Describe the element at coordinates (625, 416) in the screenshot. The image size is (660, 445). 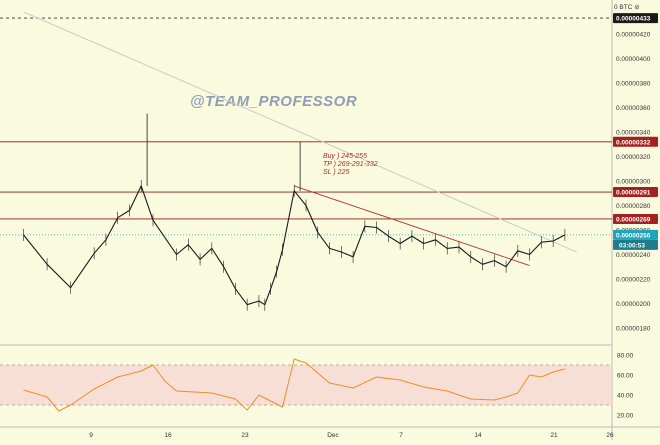
I see `rsi-tick-label: 20.00` at that location.